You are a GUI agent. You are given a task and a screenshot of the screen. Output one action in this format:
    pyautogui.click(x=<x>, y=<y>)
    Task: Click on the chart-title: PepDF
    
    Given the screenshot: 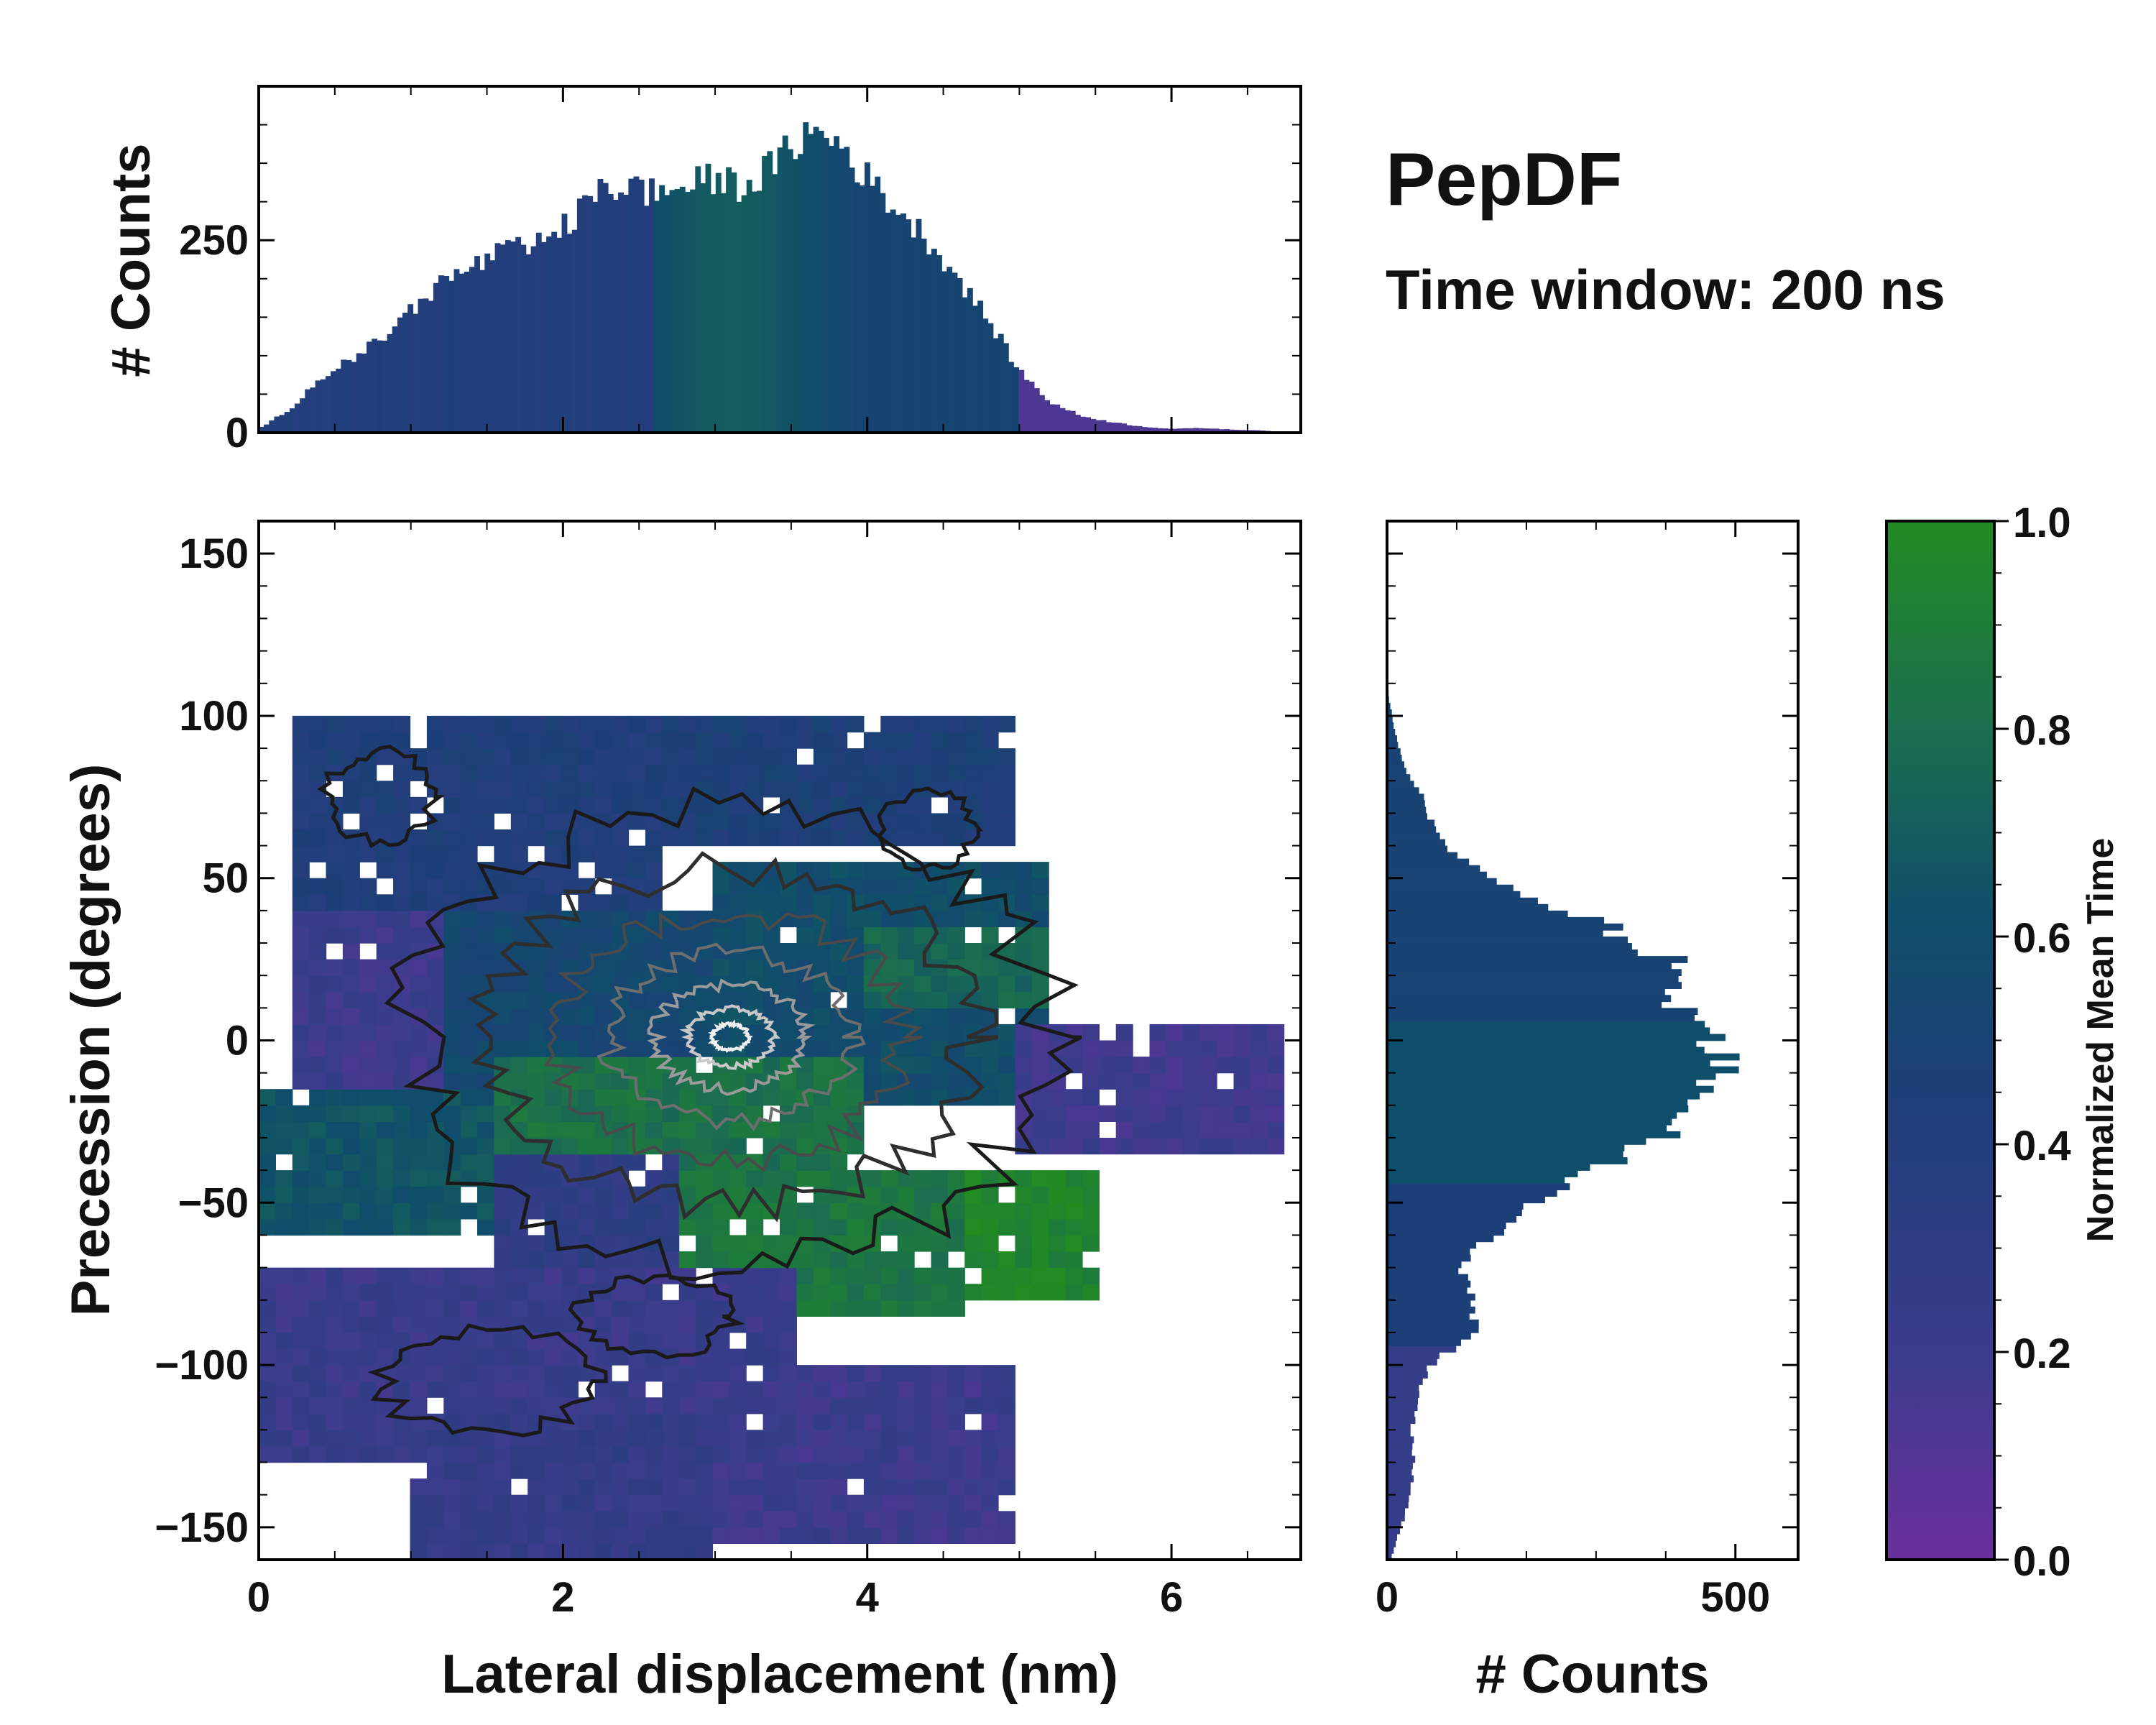 What is the action you would take?
    pyautogui.click(x=1504, y=179)
    